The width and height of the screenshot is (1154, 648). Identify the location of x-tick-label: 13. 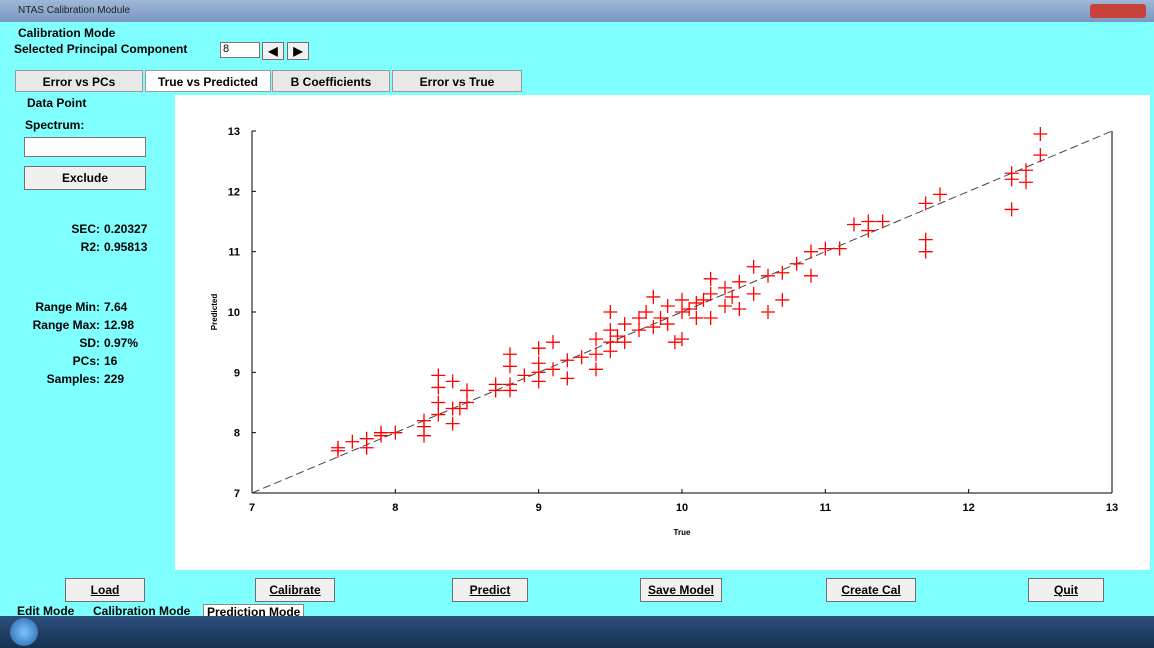
(1112, 508).